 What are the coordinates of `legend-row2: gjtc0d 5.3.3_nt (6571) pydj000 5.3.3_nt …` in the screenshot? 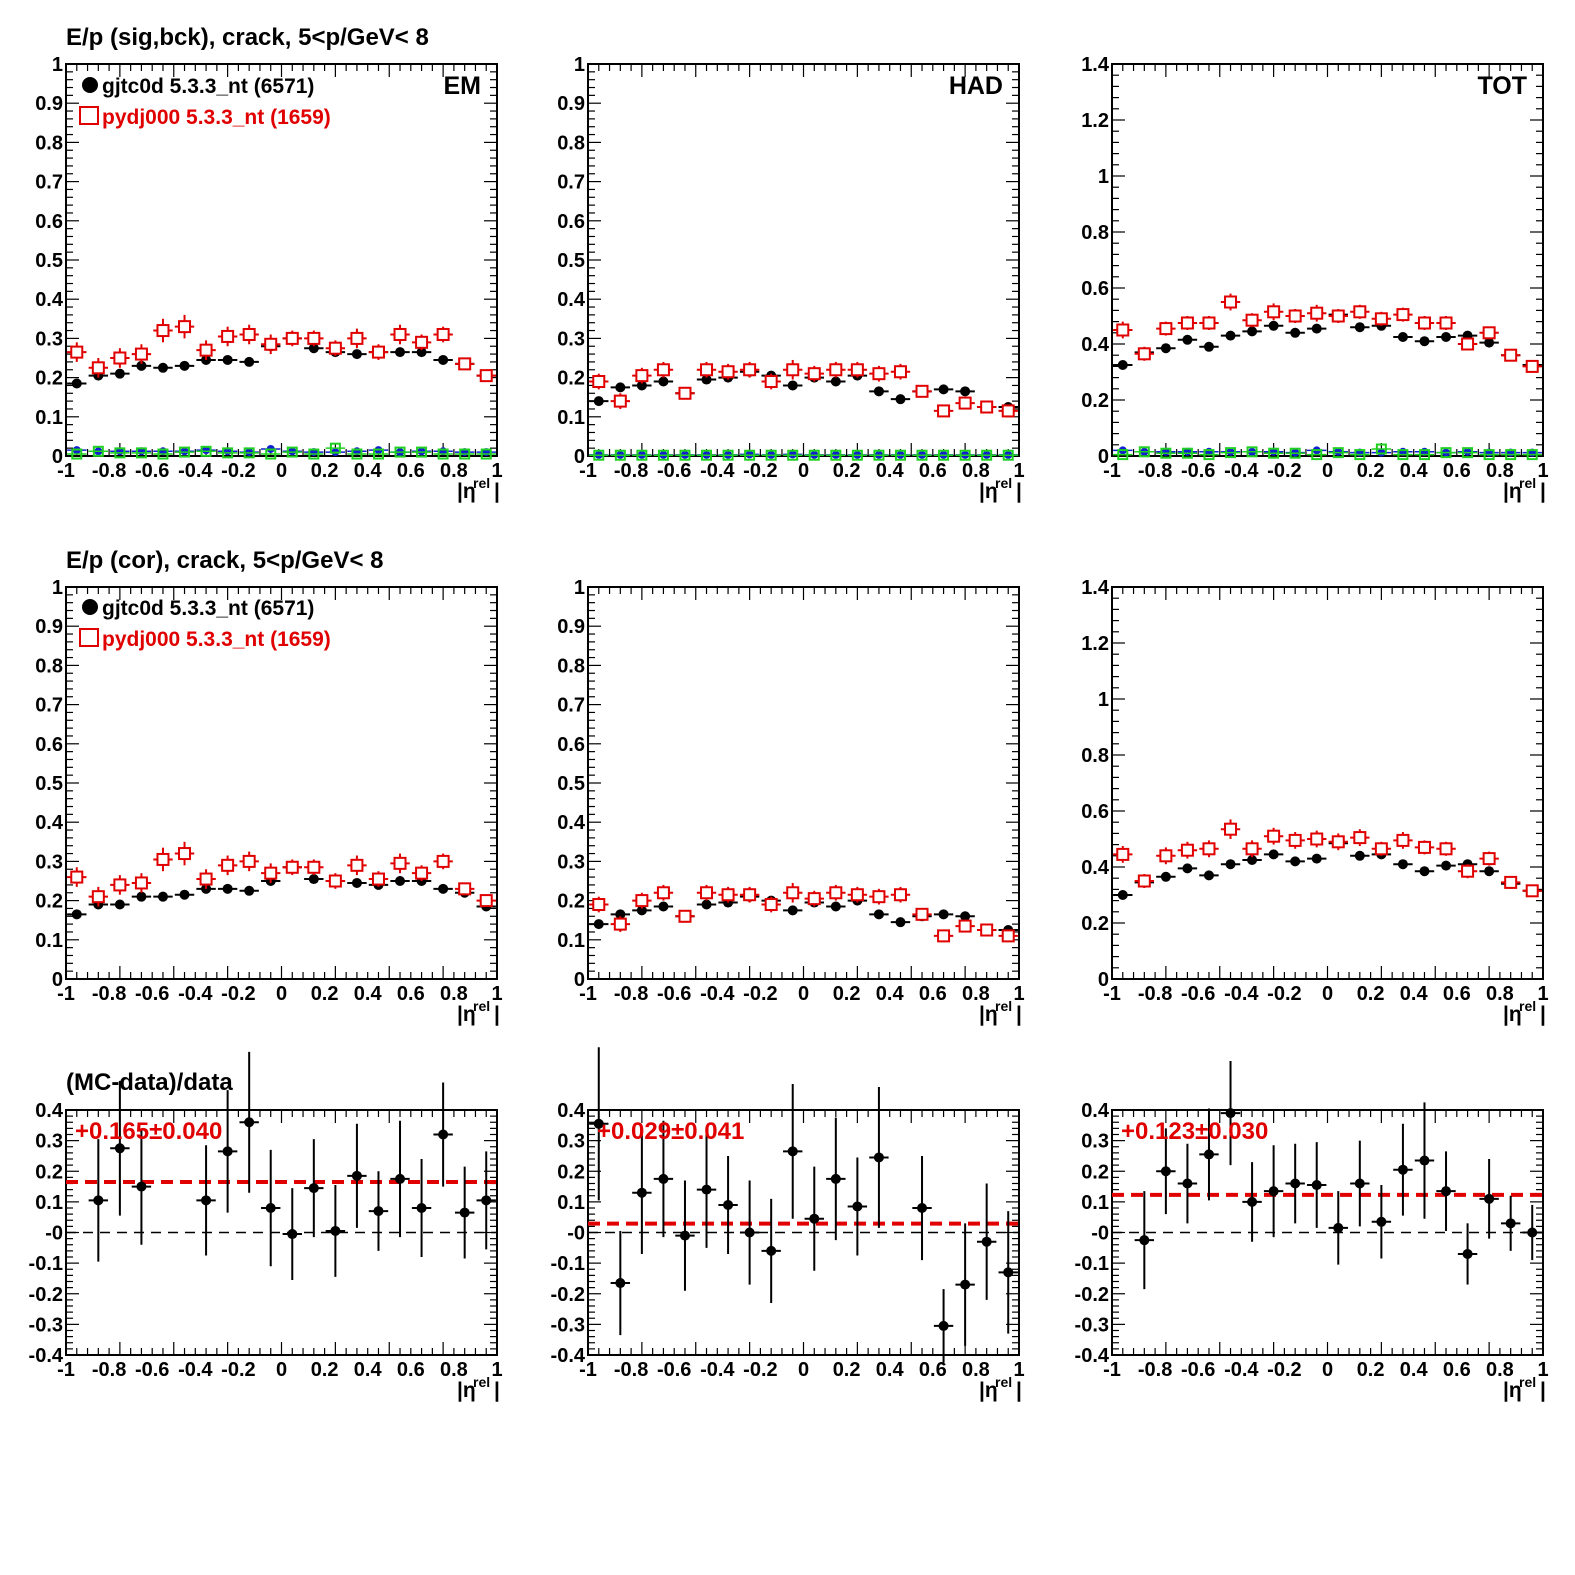 It's located at (205, 624).